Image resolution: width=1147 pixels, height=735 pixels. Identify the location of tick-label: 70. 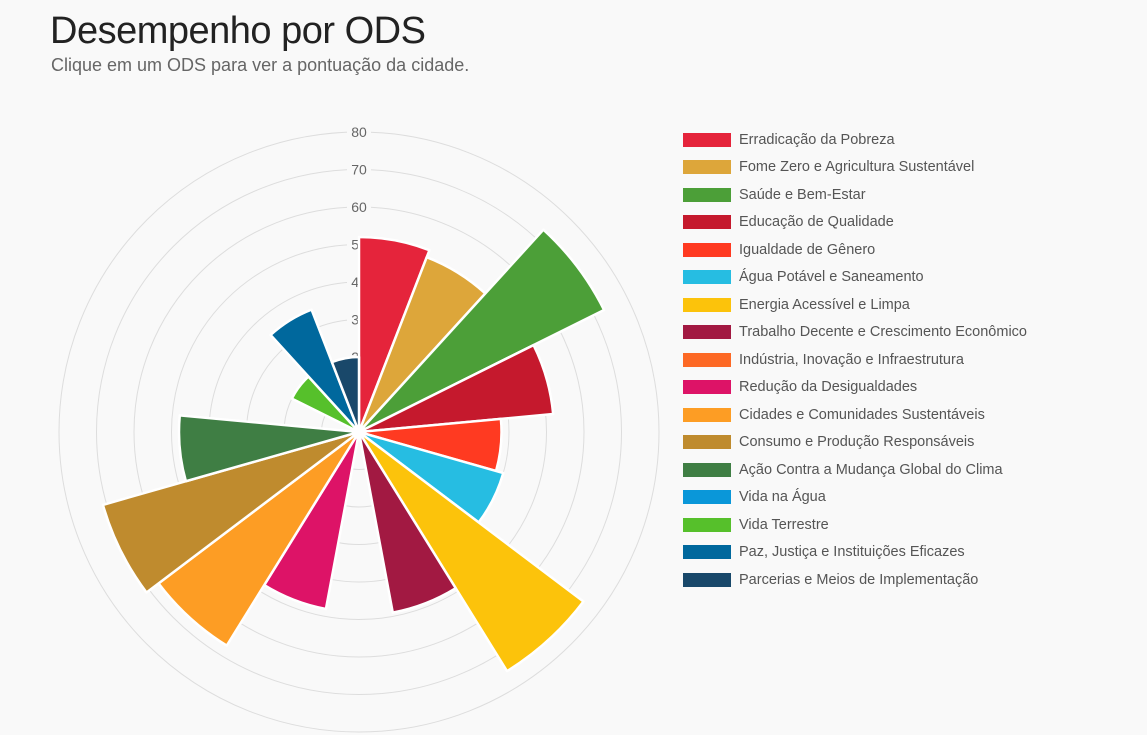
(359, 170).